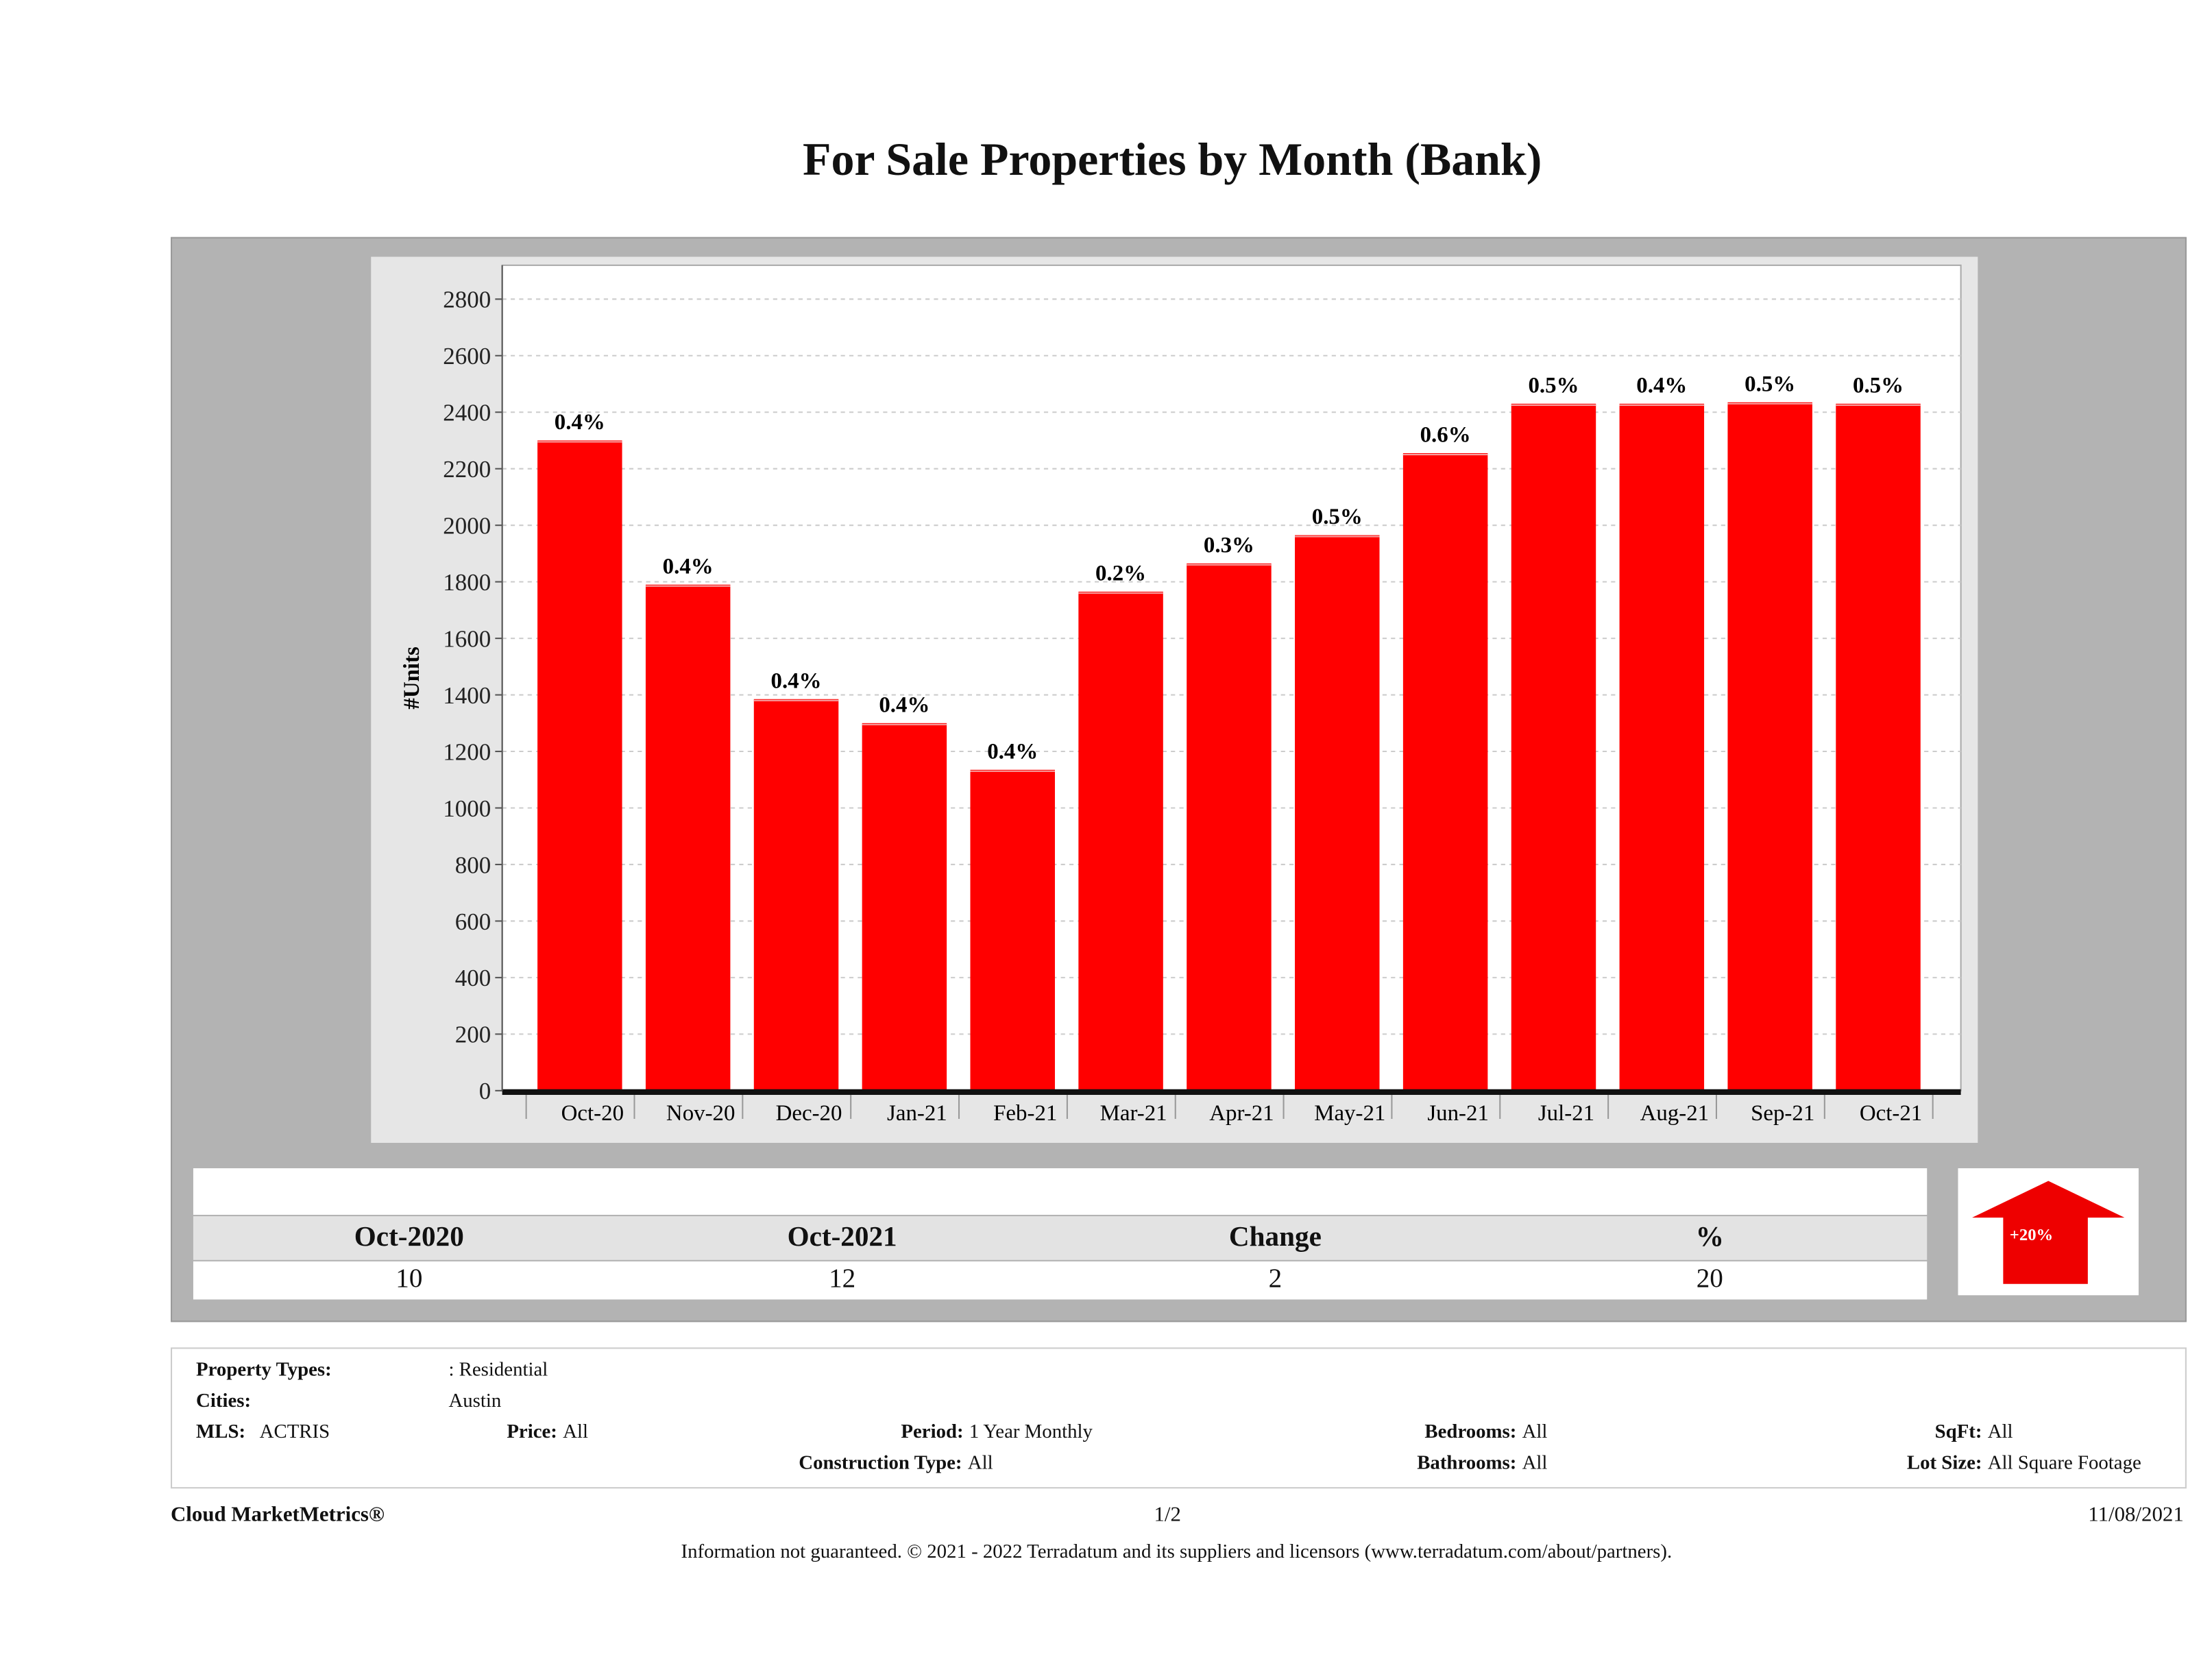 The width and height of the screenshot is (2212, 1679). Describe the element at coordinates (1229, 545) in the screenshot. I see `data-label: 0.3%` at that location.